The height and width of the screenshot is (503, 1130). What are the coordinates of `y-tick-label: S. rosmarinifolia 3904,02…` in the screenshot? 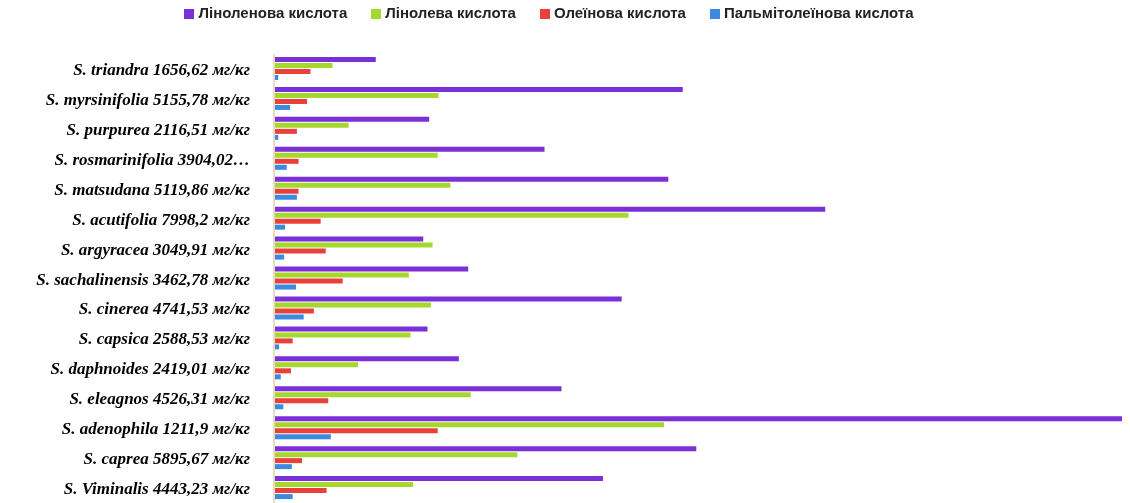 It's located at (152, 159).